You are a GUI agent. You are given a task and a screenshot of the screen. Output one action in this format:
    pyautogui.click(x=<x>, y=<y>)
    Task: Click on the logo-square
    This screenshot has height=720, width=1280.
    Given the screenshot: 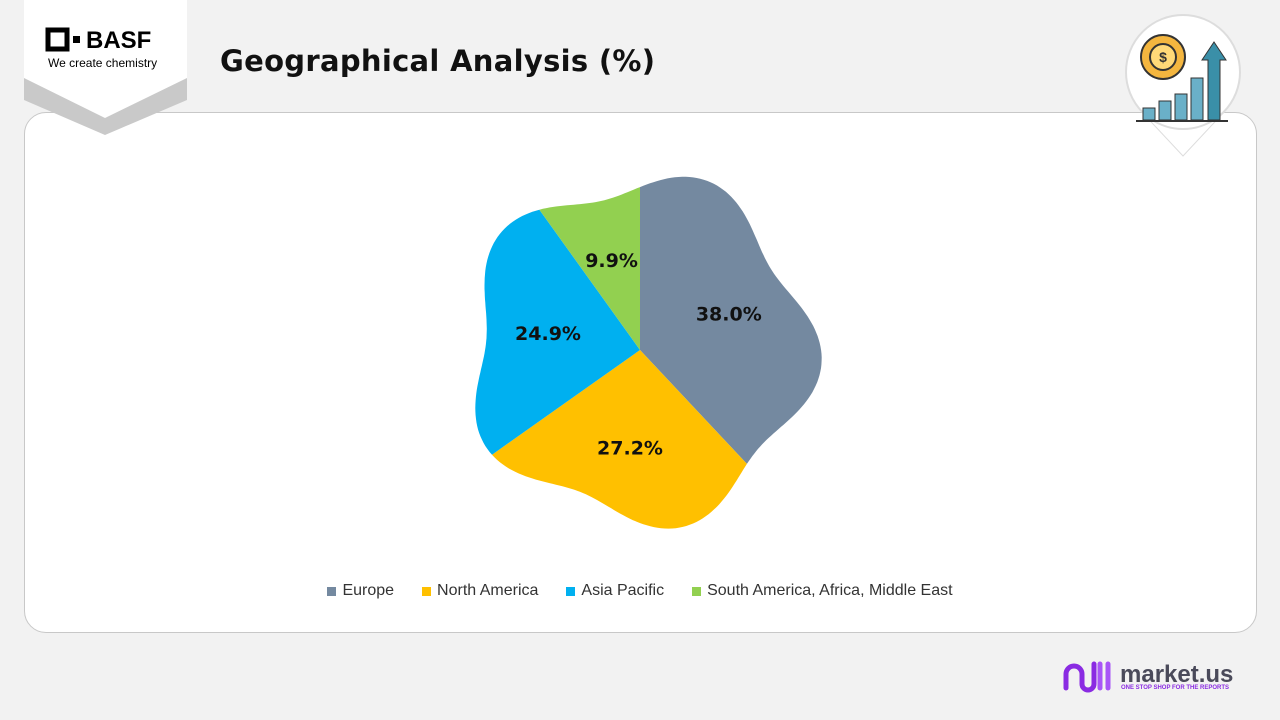 What is the action you would take?
    pyautogui.click(x=57, y=39)
    